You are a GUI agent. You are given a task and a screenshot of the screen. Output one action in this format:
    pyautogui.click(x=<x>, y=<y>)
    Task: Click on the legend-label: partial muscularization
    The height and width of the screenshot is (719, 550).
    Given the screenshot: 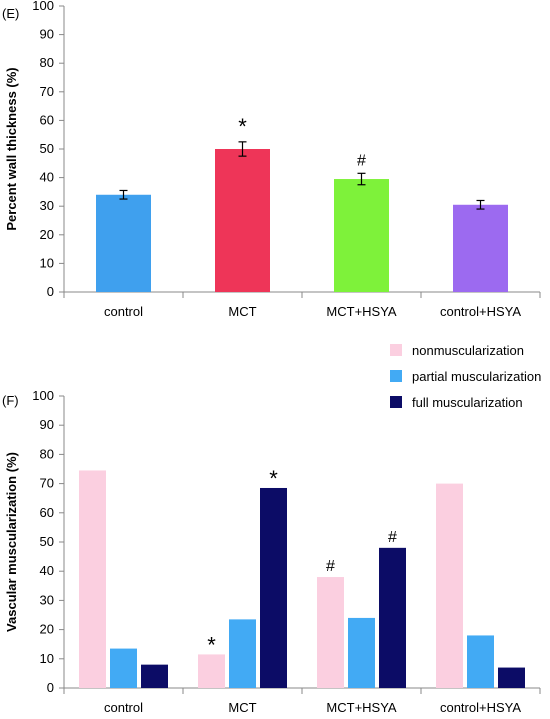 What is the action you would take?
    pyautogui.click(x=476, y=376)
    